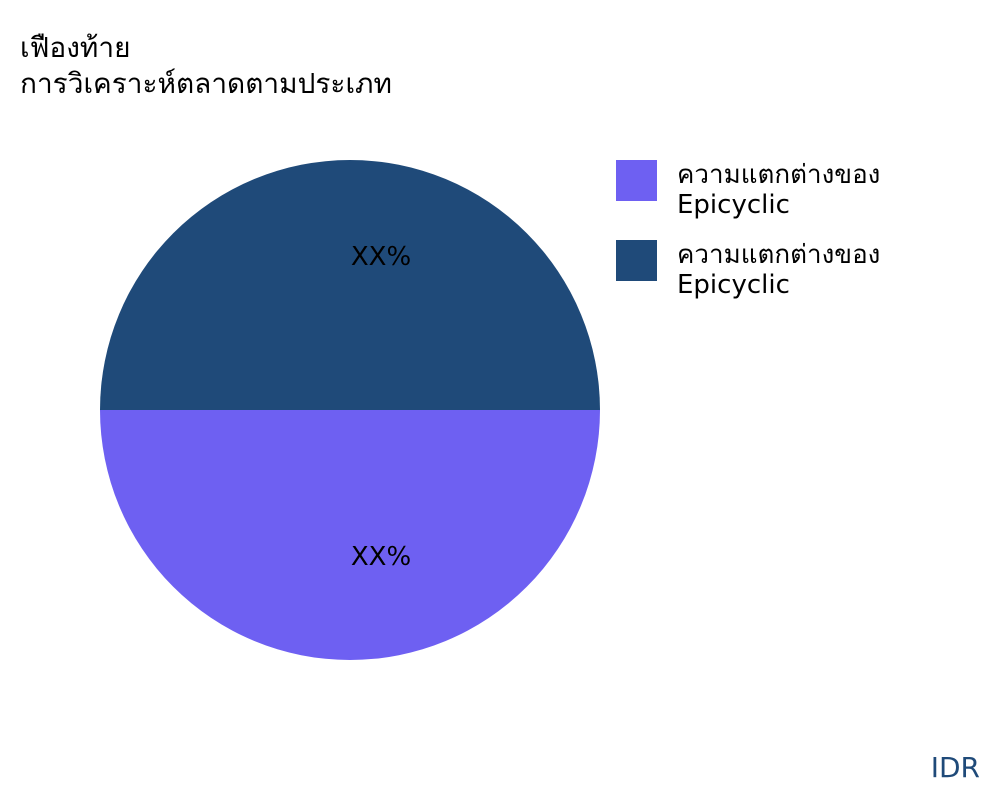 The height and width of the screenshot is (800, 1000). Describe the element at coordinates (955, 767) in the screenshot. I see `brand-logo: IDR` at that location.